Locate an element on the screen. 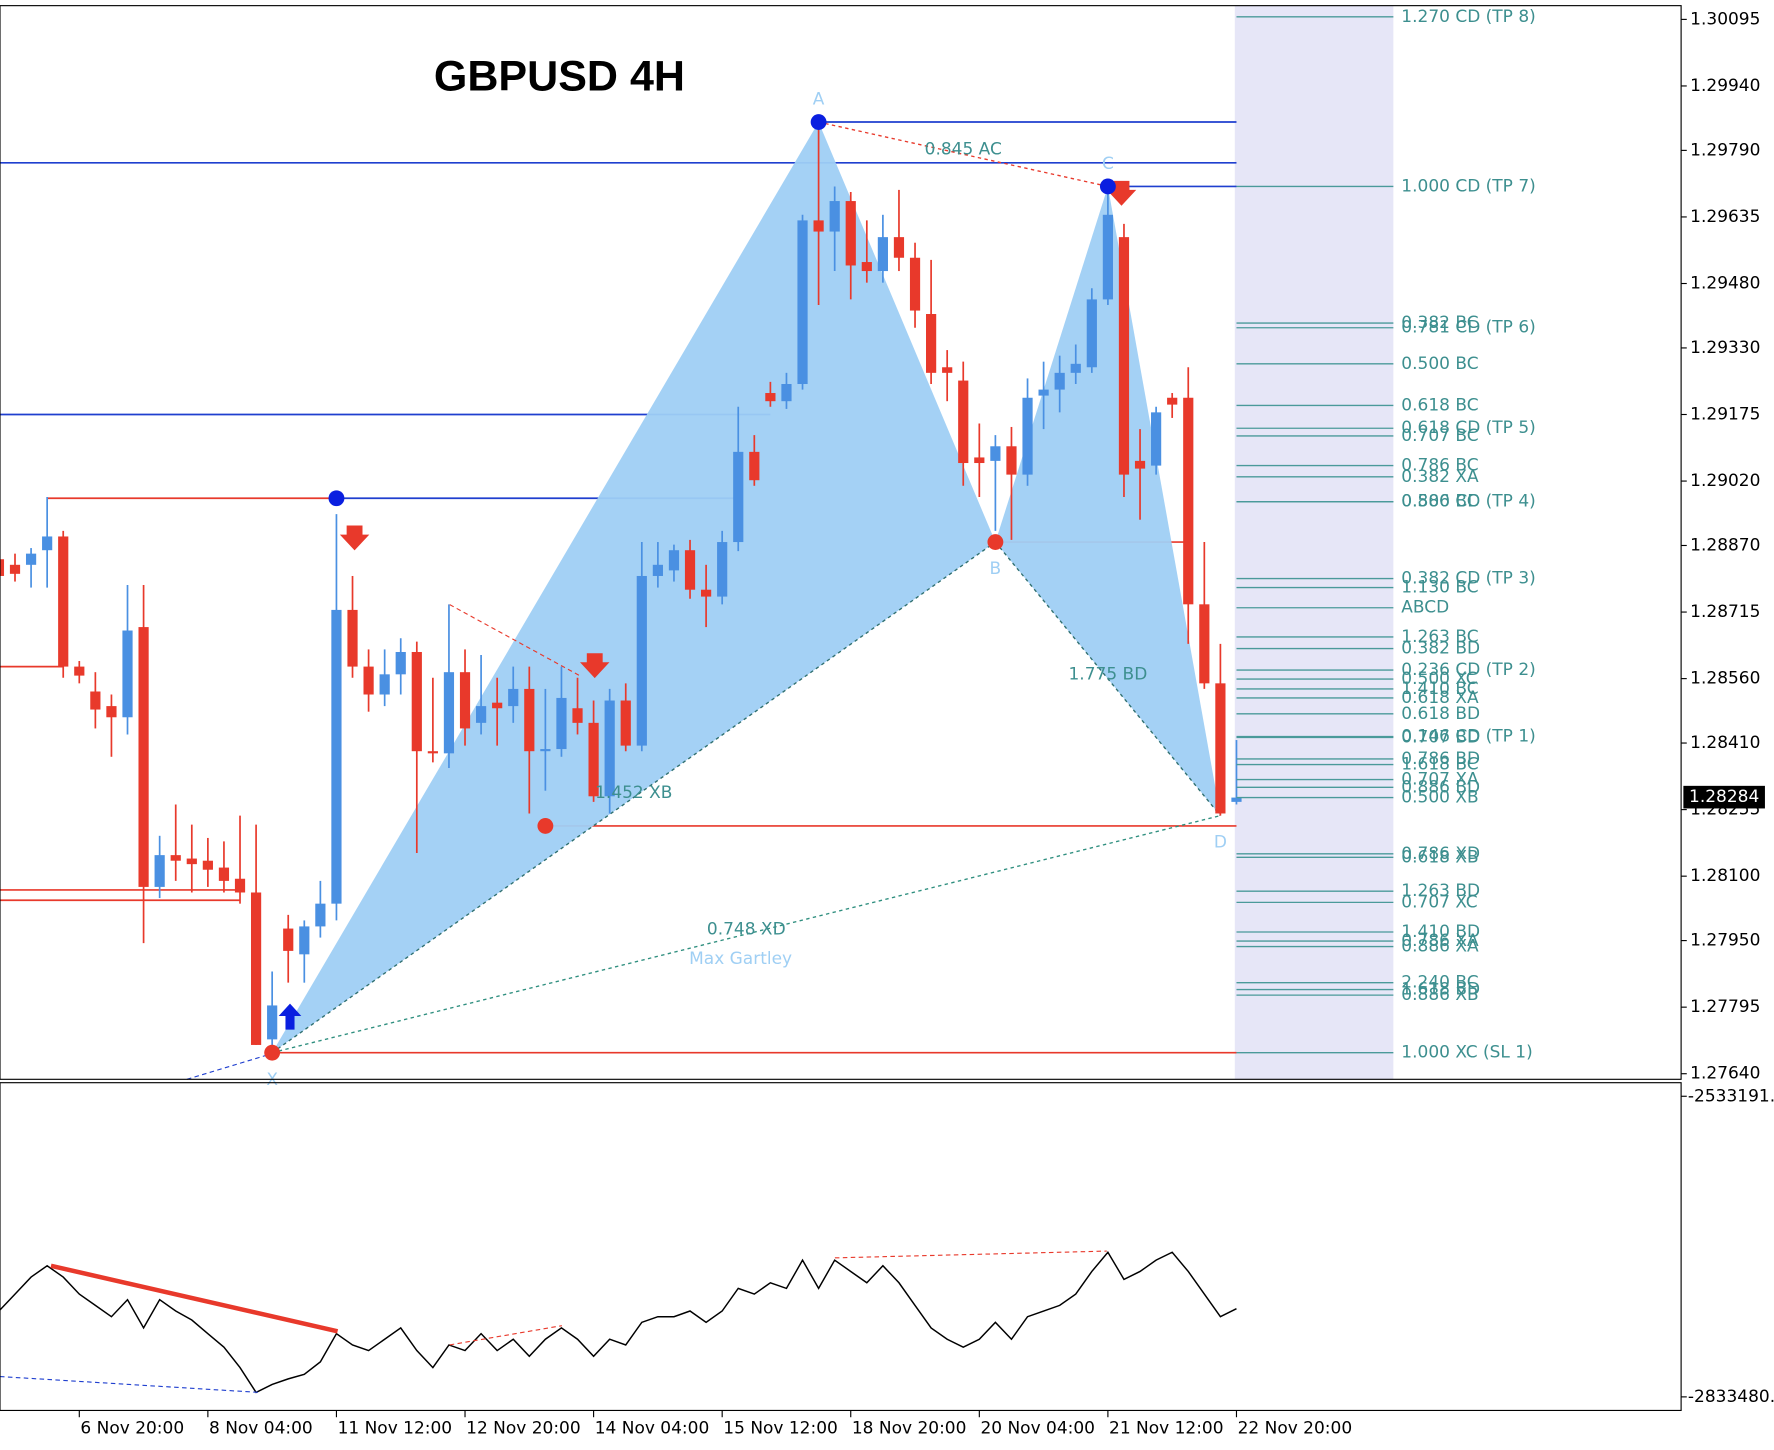  fib-label: 0.781 CD (TP 6) is located at coordinates (1468, 328).